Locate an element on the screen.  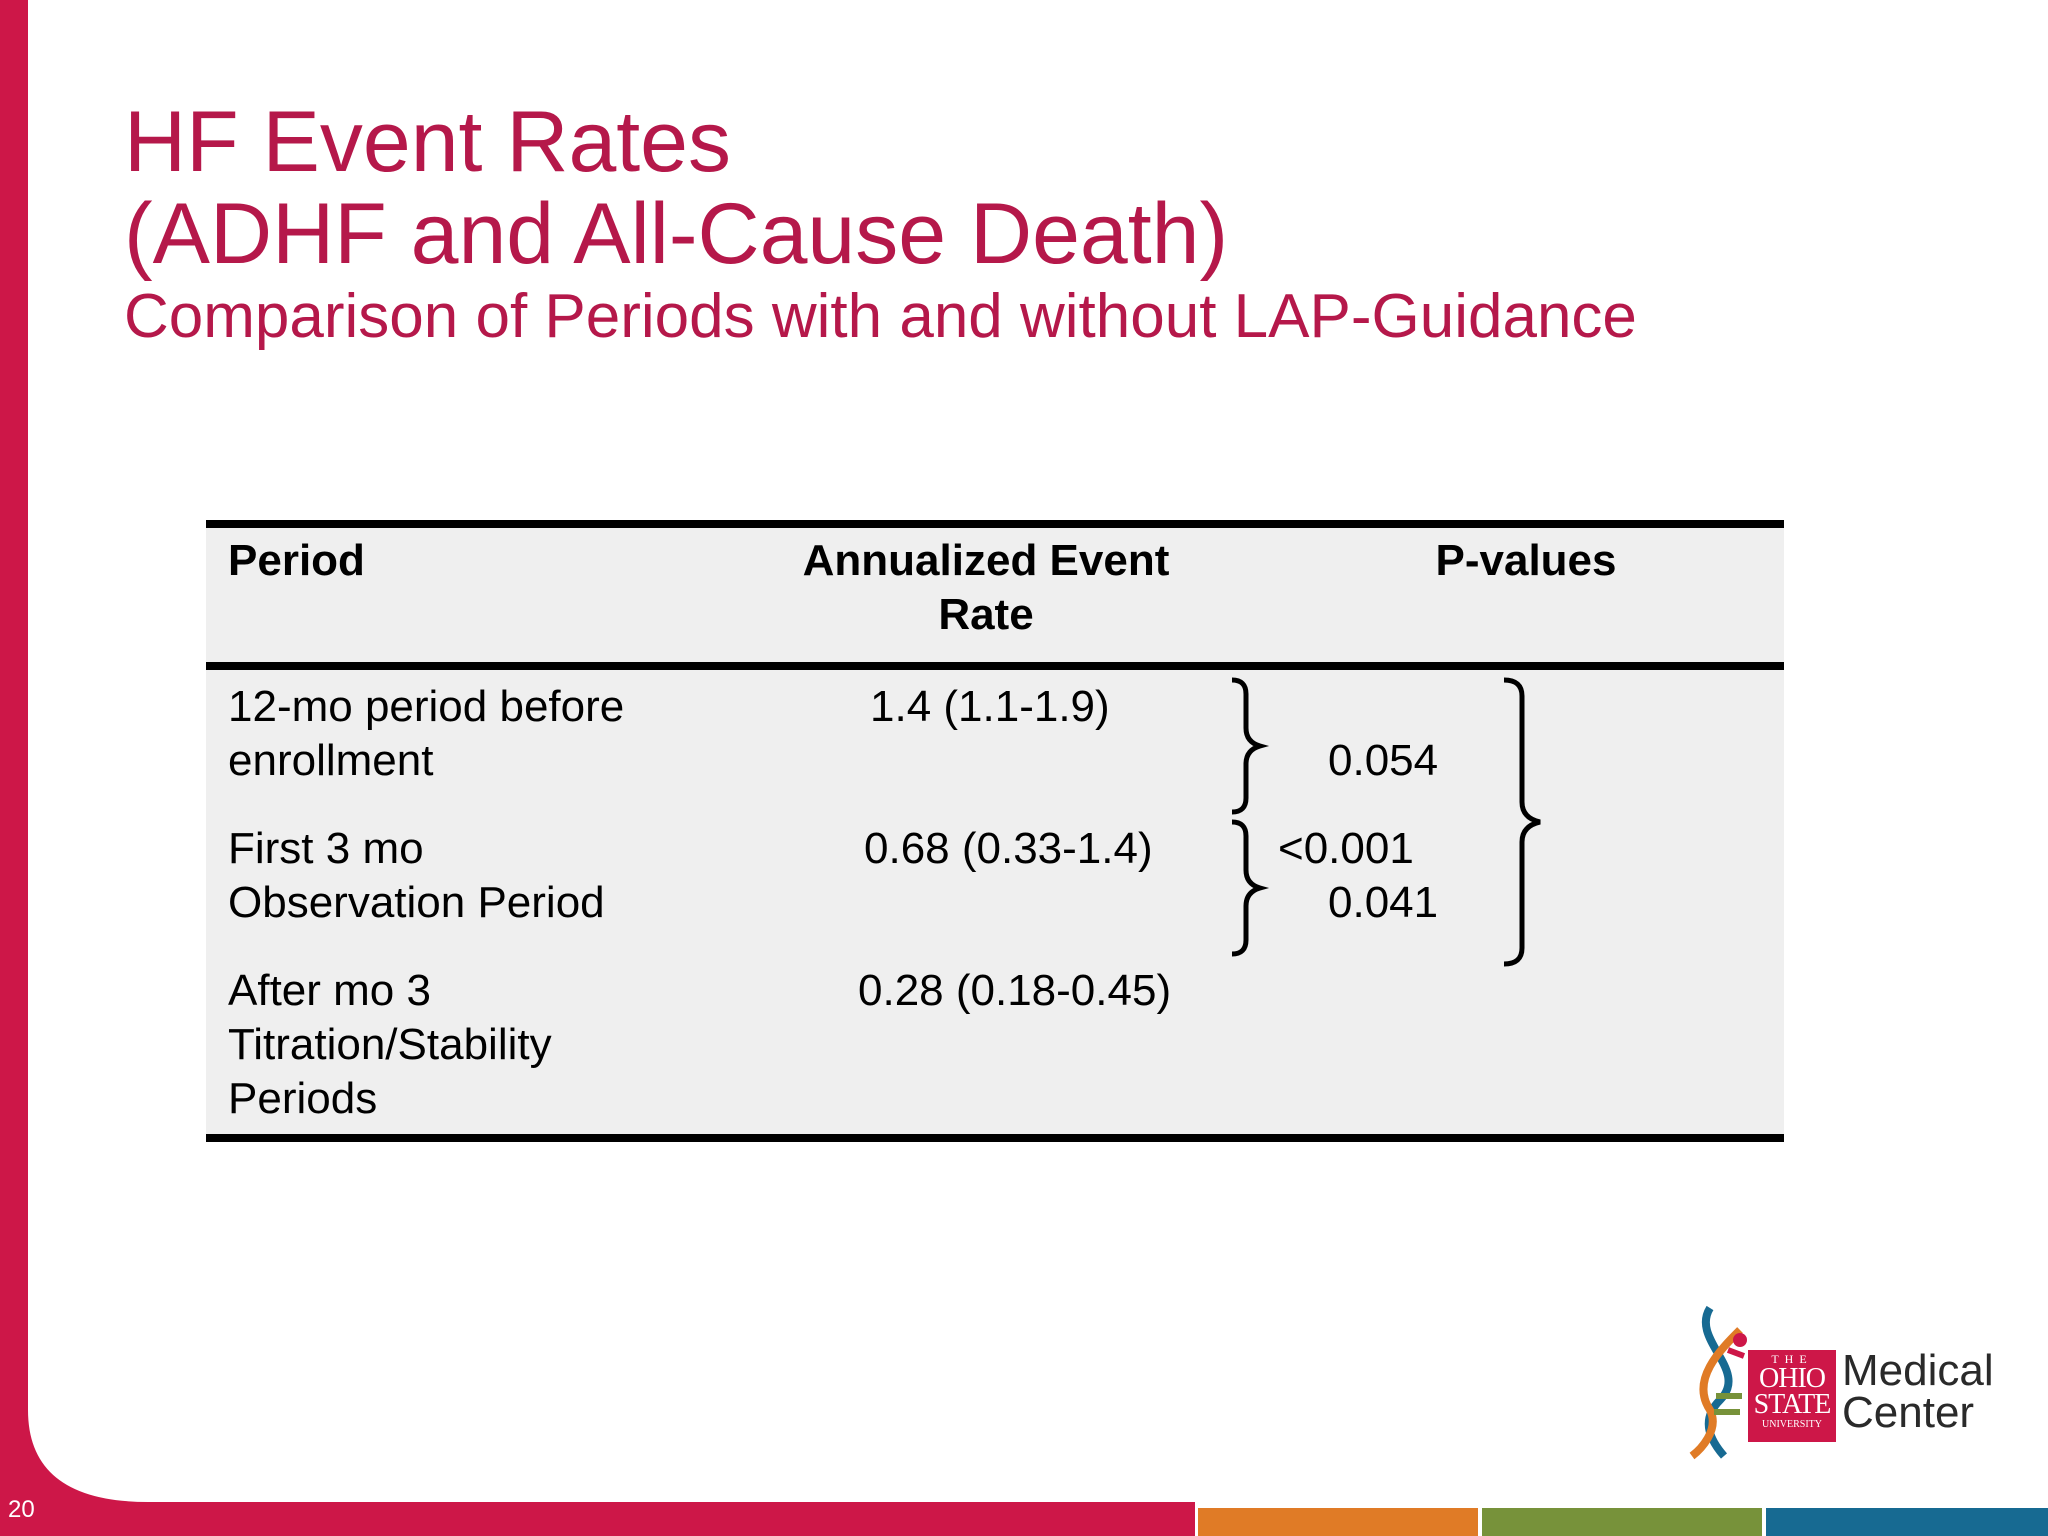
row-3-period: After mo 3 Titration/Stability Periods is located at coordinates (488, 1045).